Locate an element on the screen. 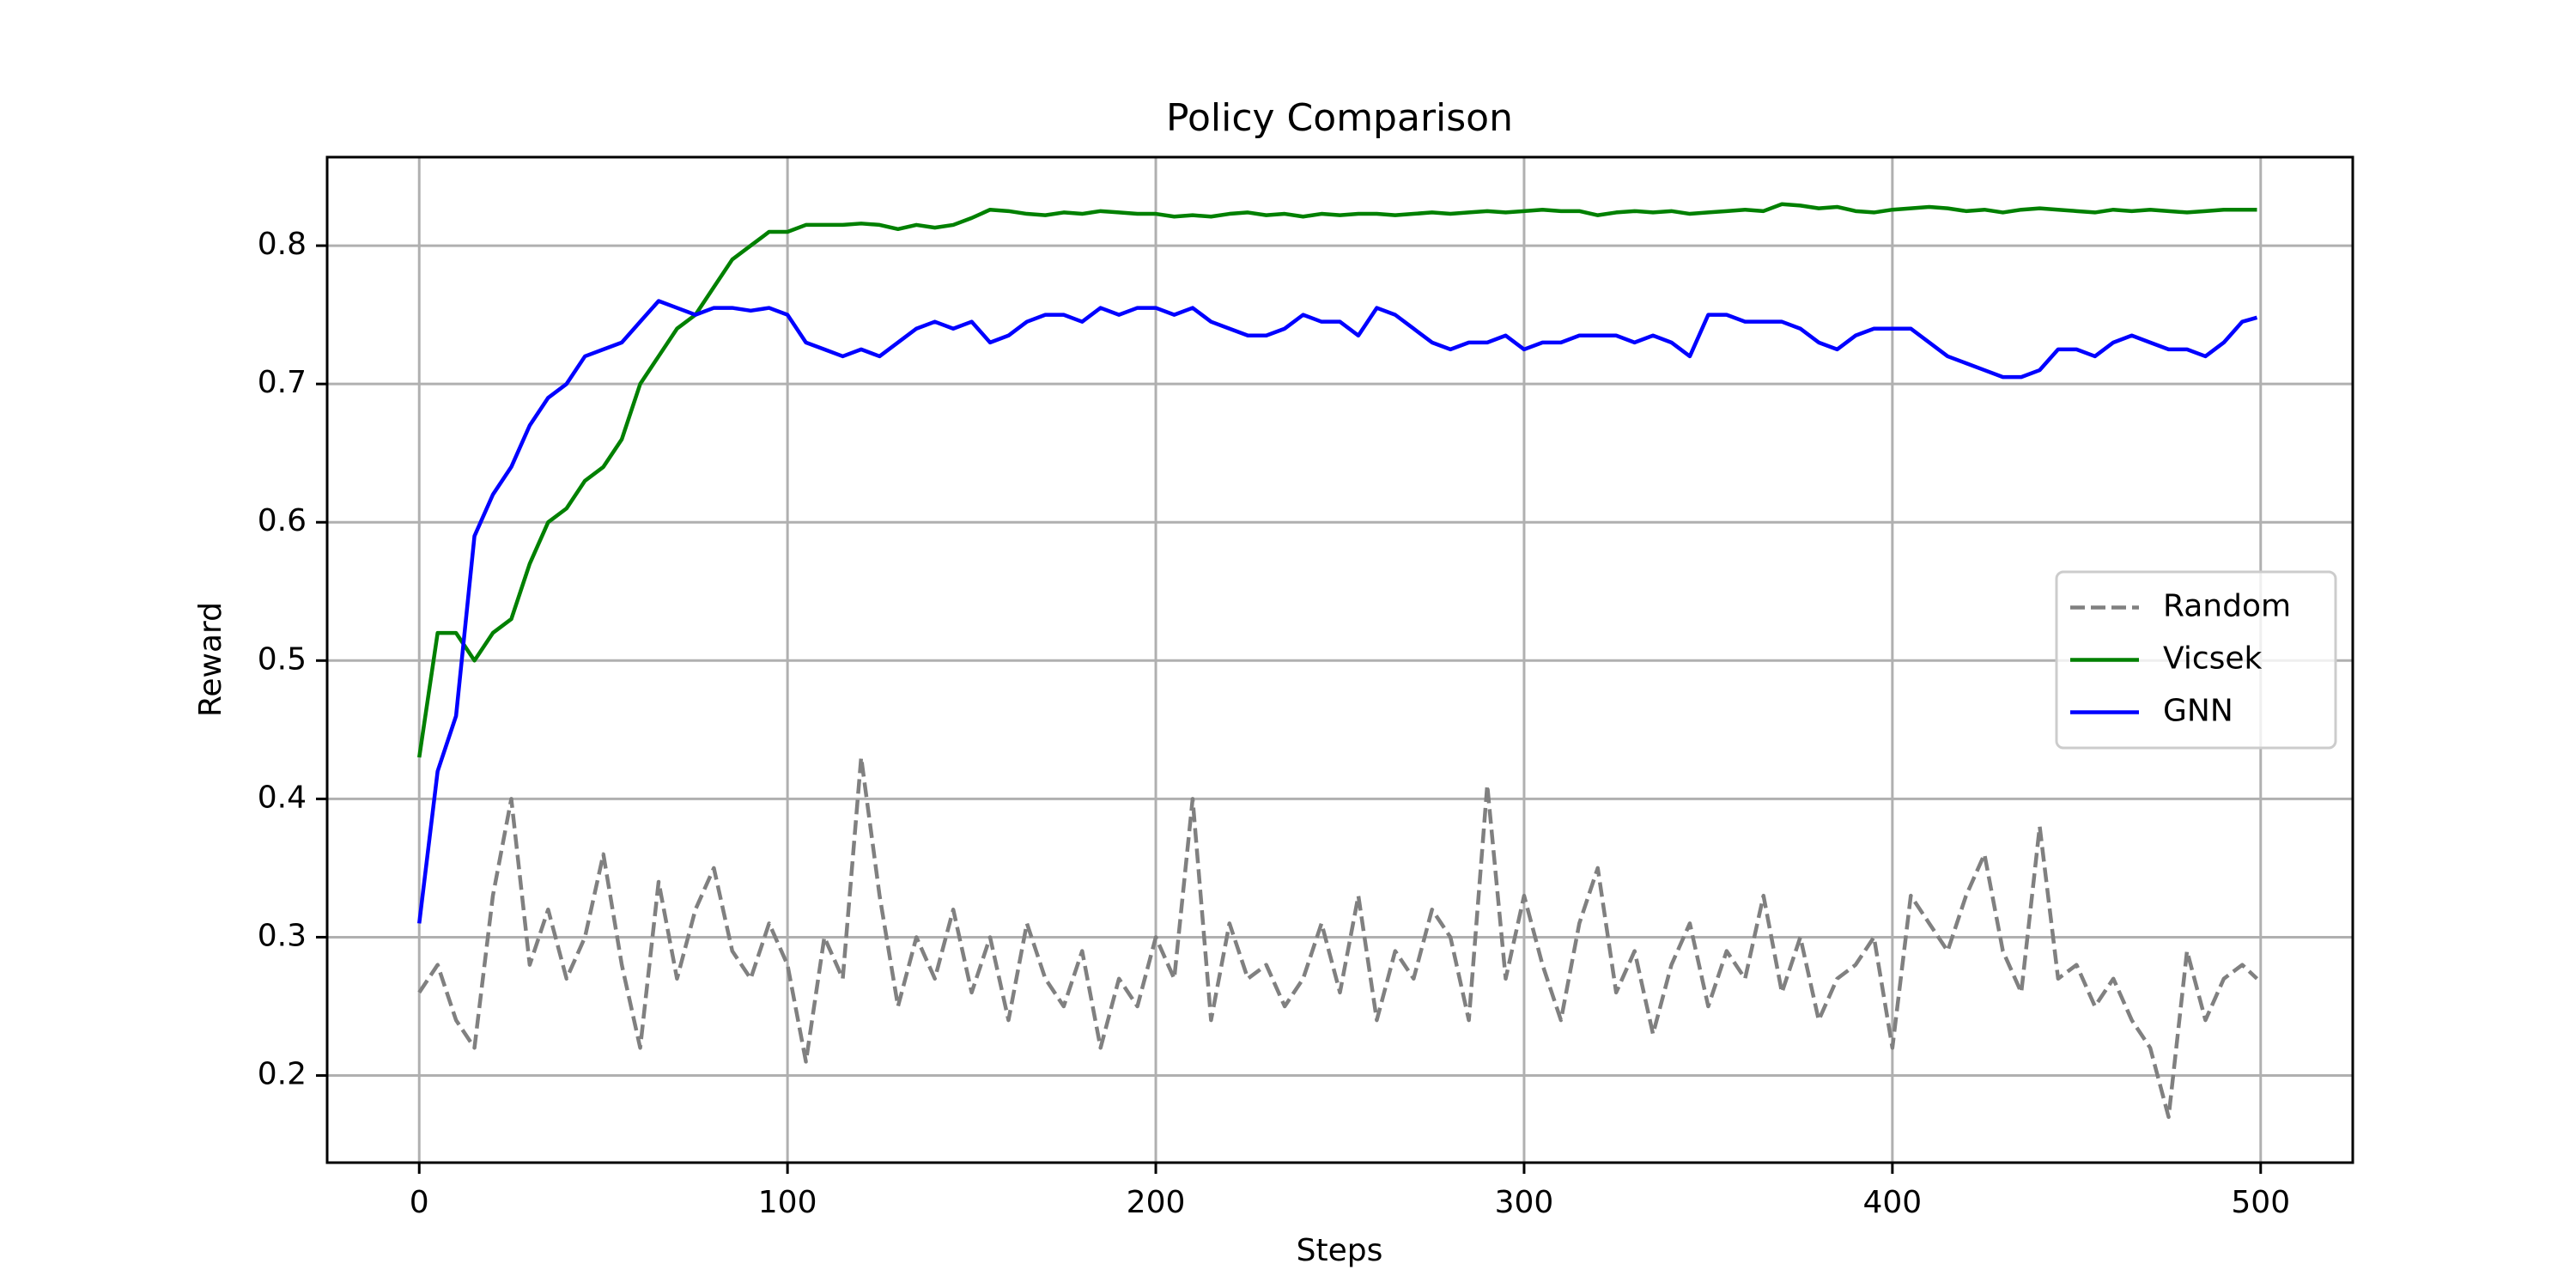 The height and width of the screenshot is (1288, 2576). y-tick-label: 0.3 is located at coordinates (282, 936).